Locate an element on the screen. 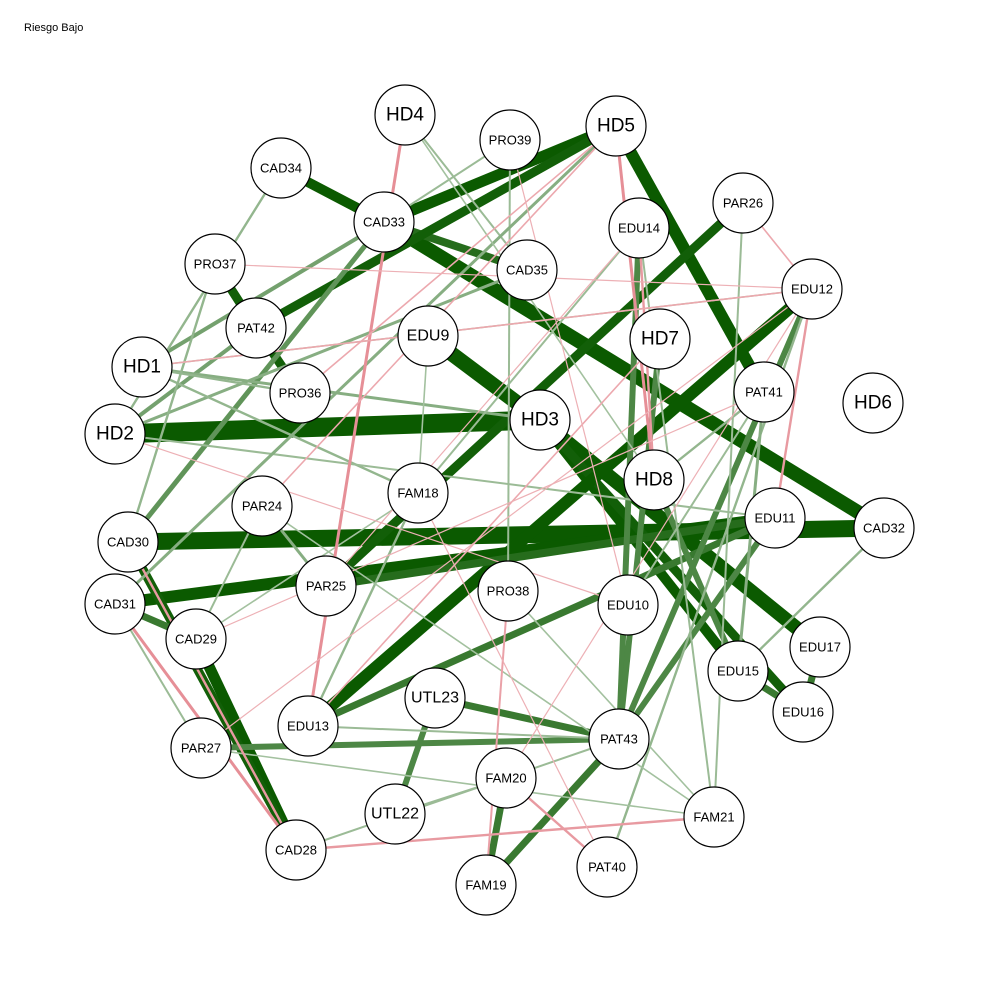 The width and height of the screenshot is (1000, 1000). node-utl23: UTL23 is located at coordinates (435, 698).